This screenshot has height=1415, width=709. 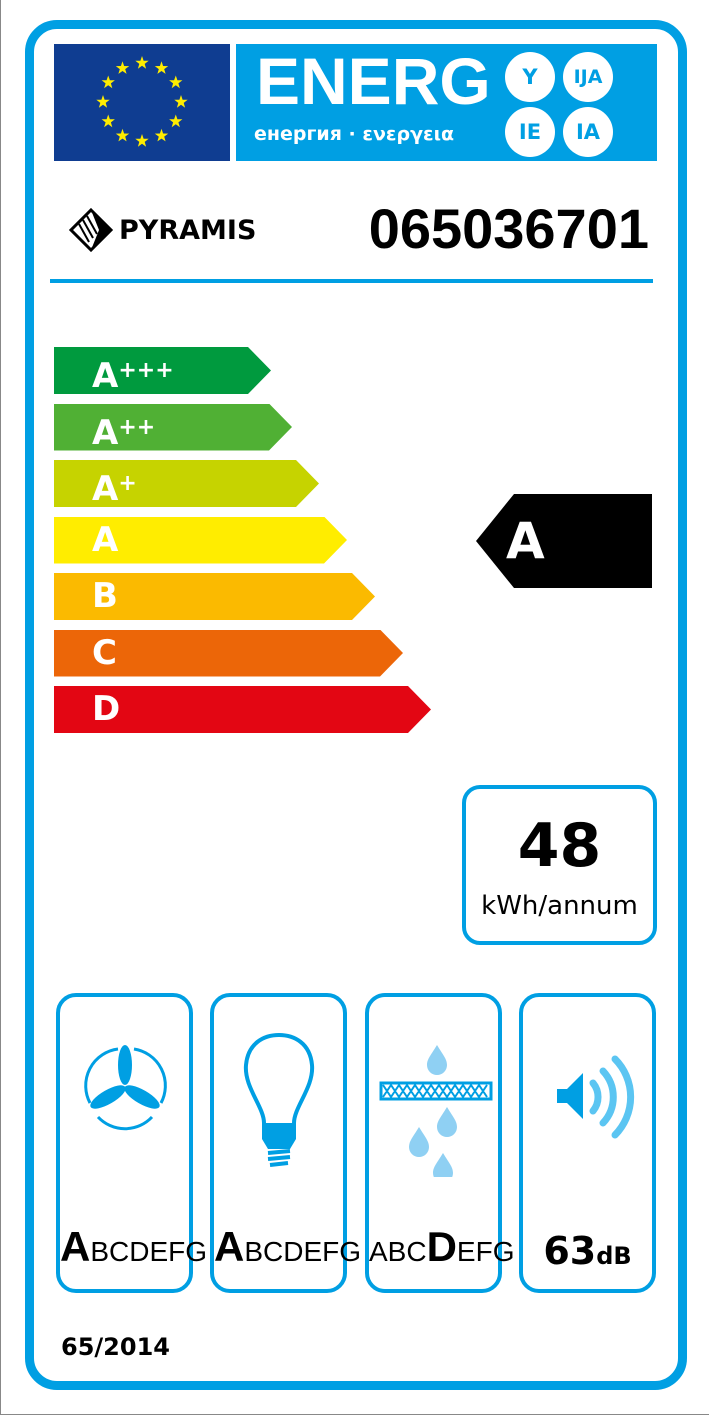 I want to click on brand-name: PYRAMIS, so click(x=188, y=230).